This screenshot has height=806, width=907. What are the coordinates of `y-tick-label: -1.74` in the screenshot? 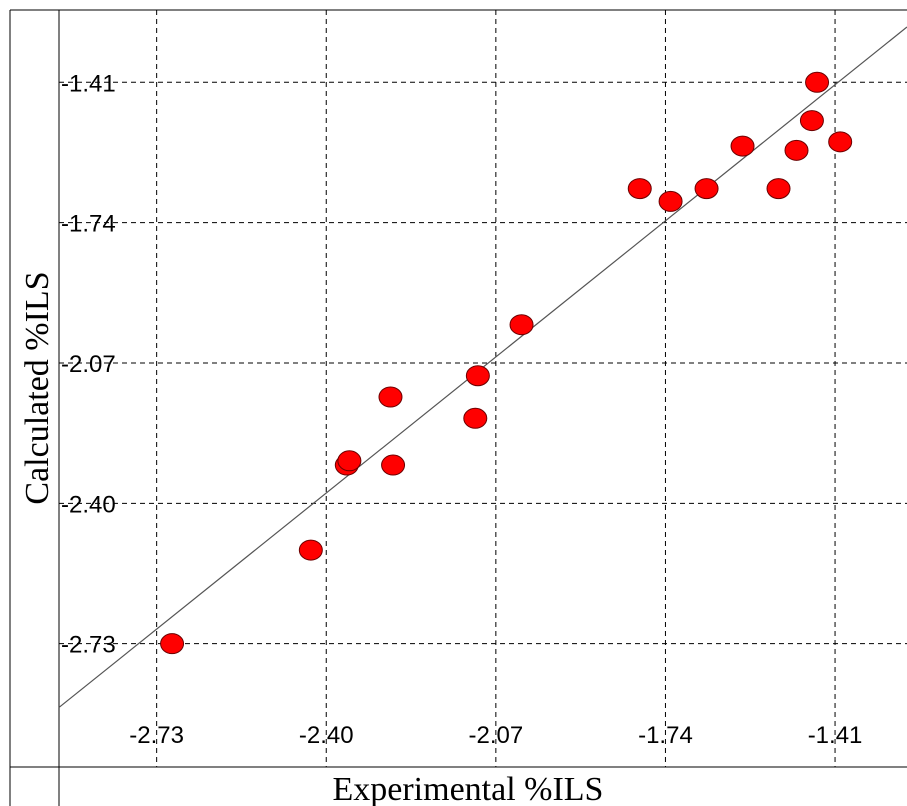 It's located at (88, 224).